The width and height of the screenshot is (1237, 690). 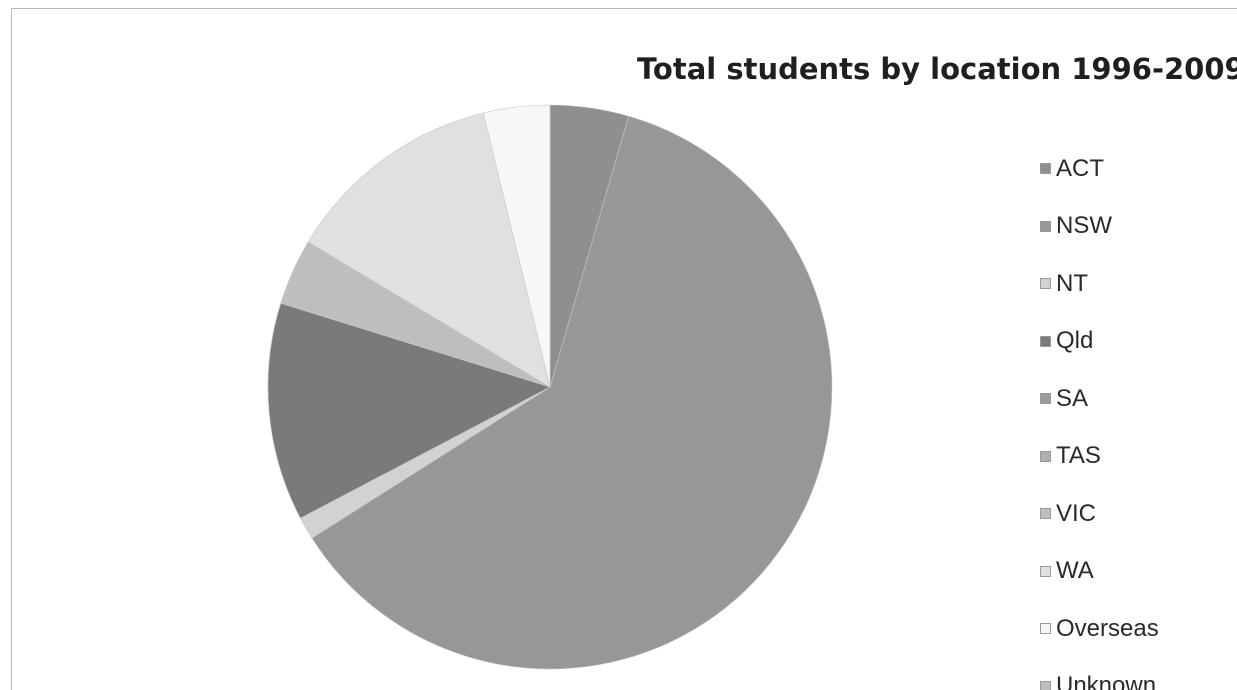 I want to click on legend-item-tas: TAS, so click(x=1099, y=457).